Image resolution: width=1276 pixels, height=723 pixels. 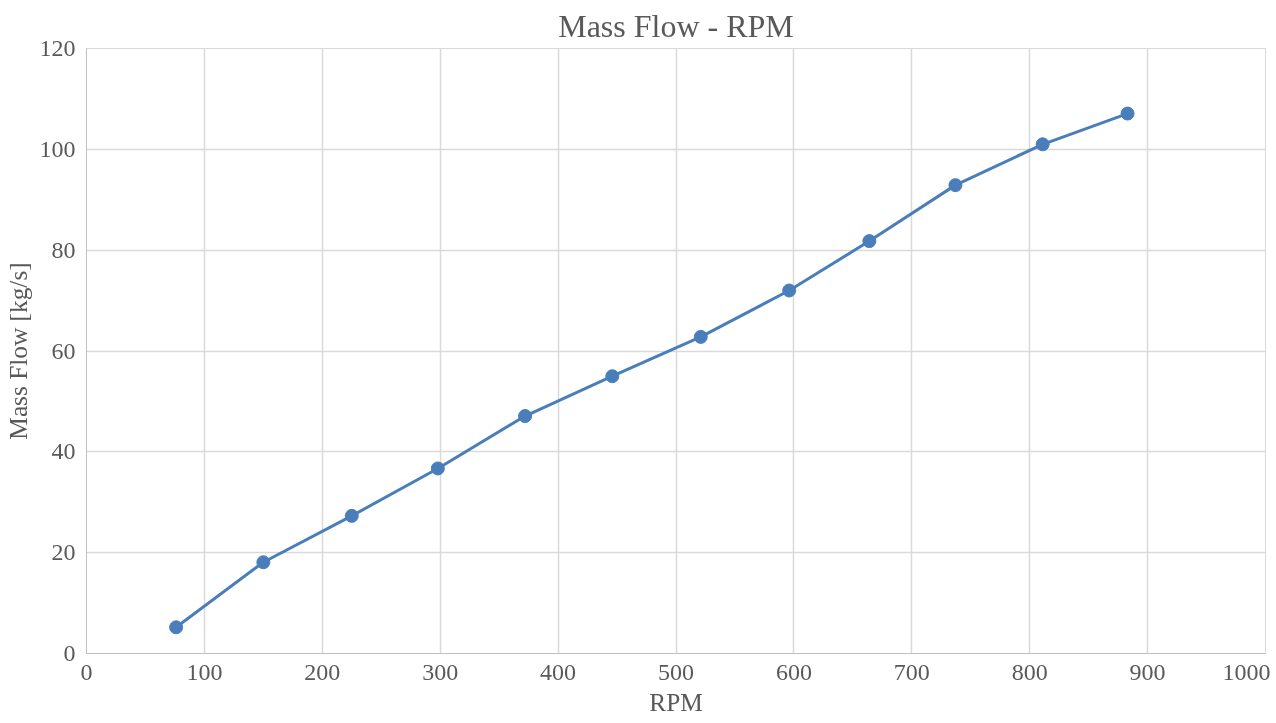 What do you see at coordinates (57, 48) in the screenshot?
I see `y-tick-label: 120` at bounding box center [57, 48].